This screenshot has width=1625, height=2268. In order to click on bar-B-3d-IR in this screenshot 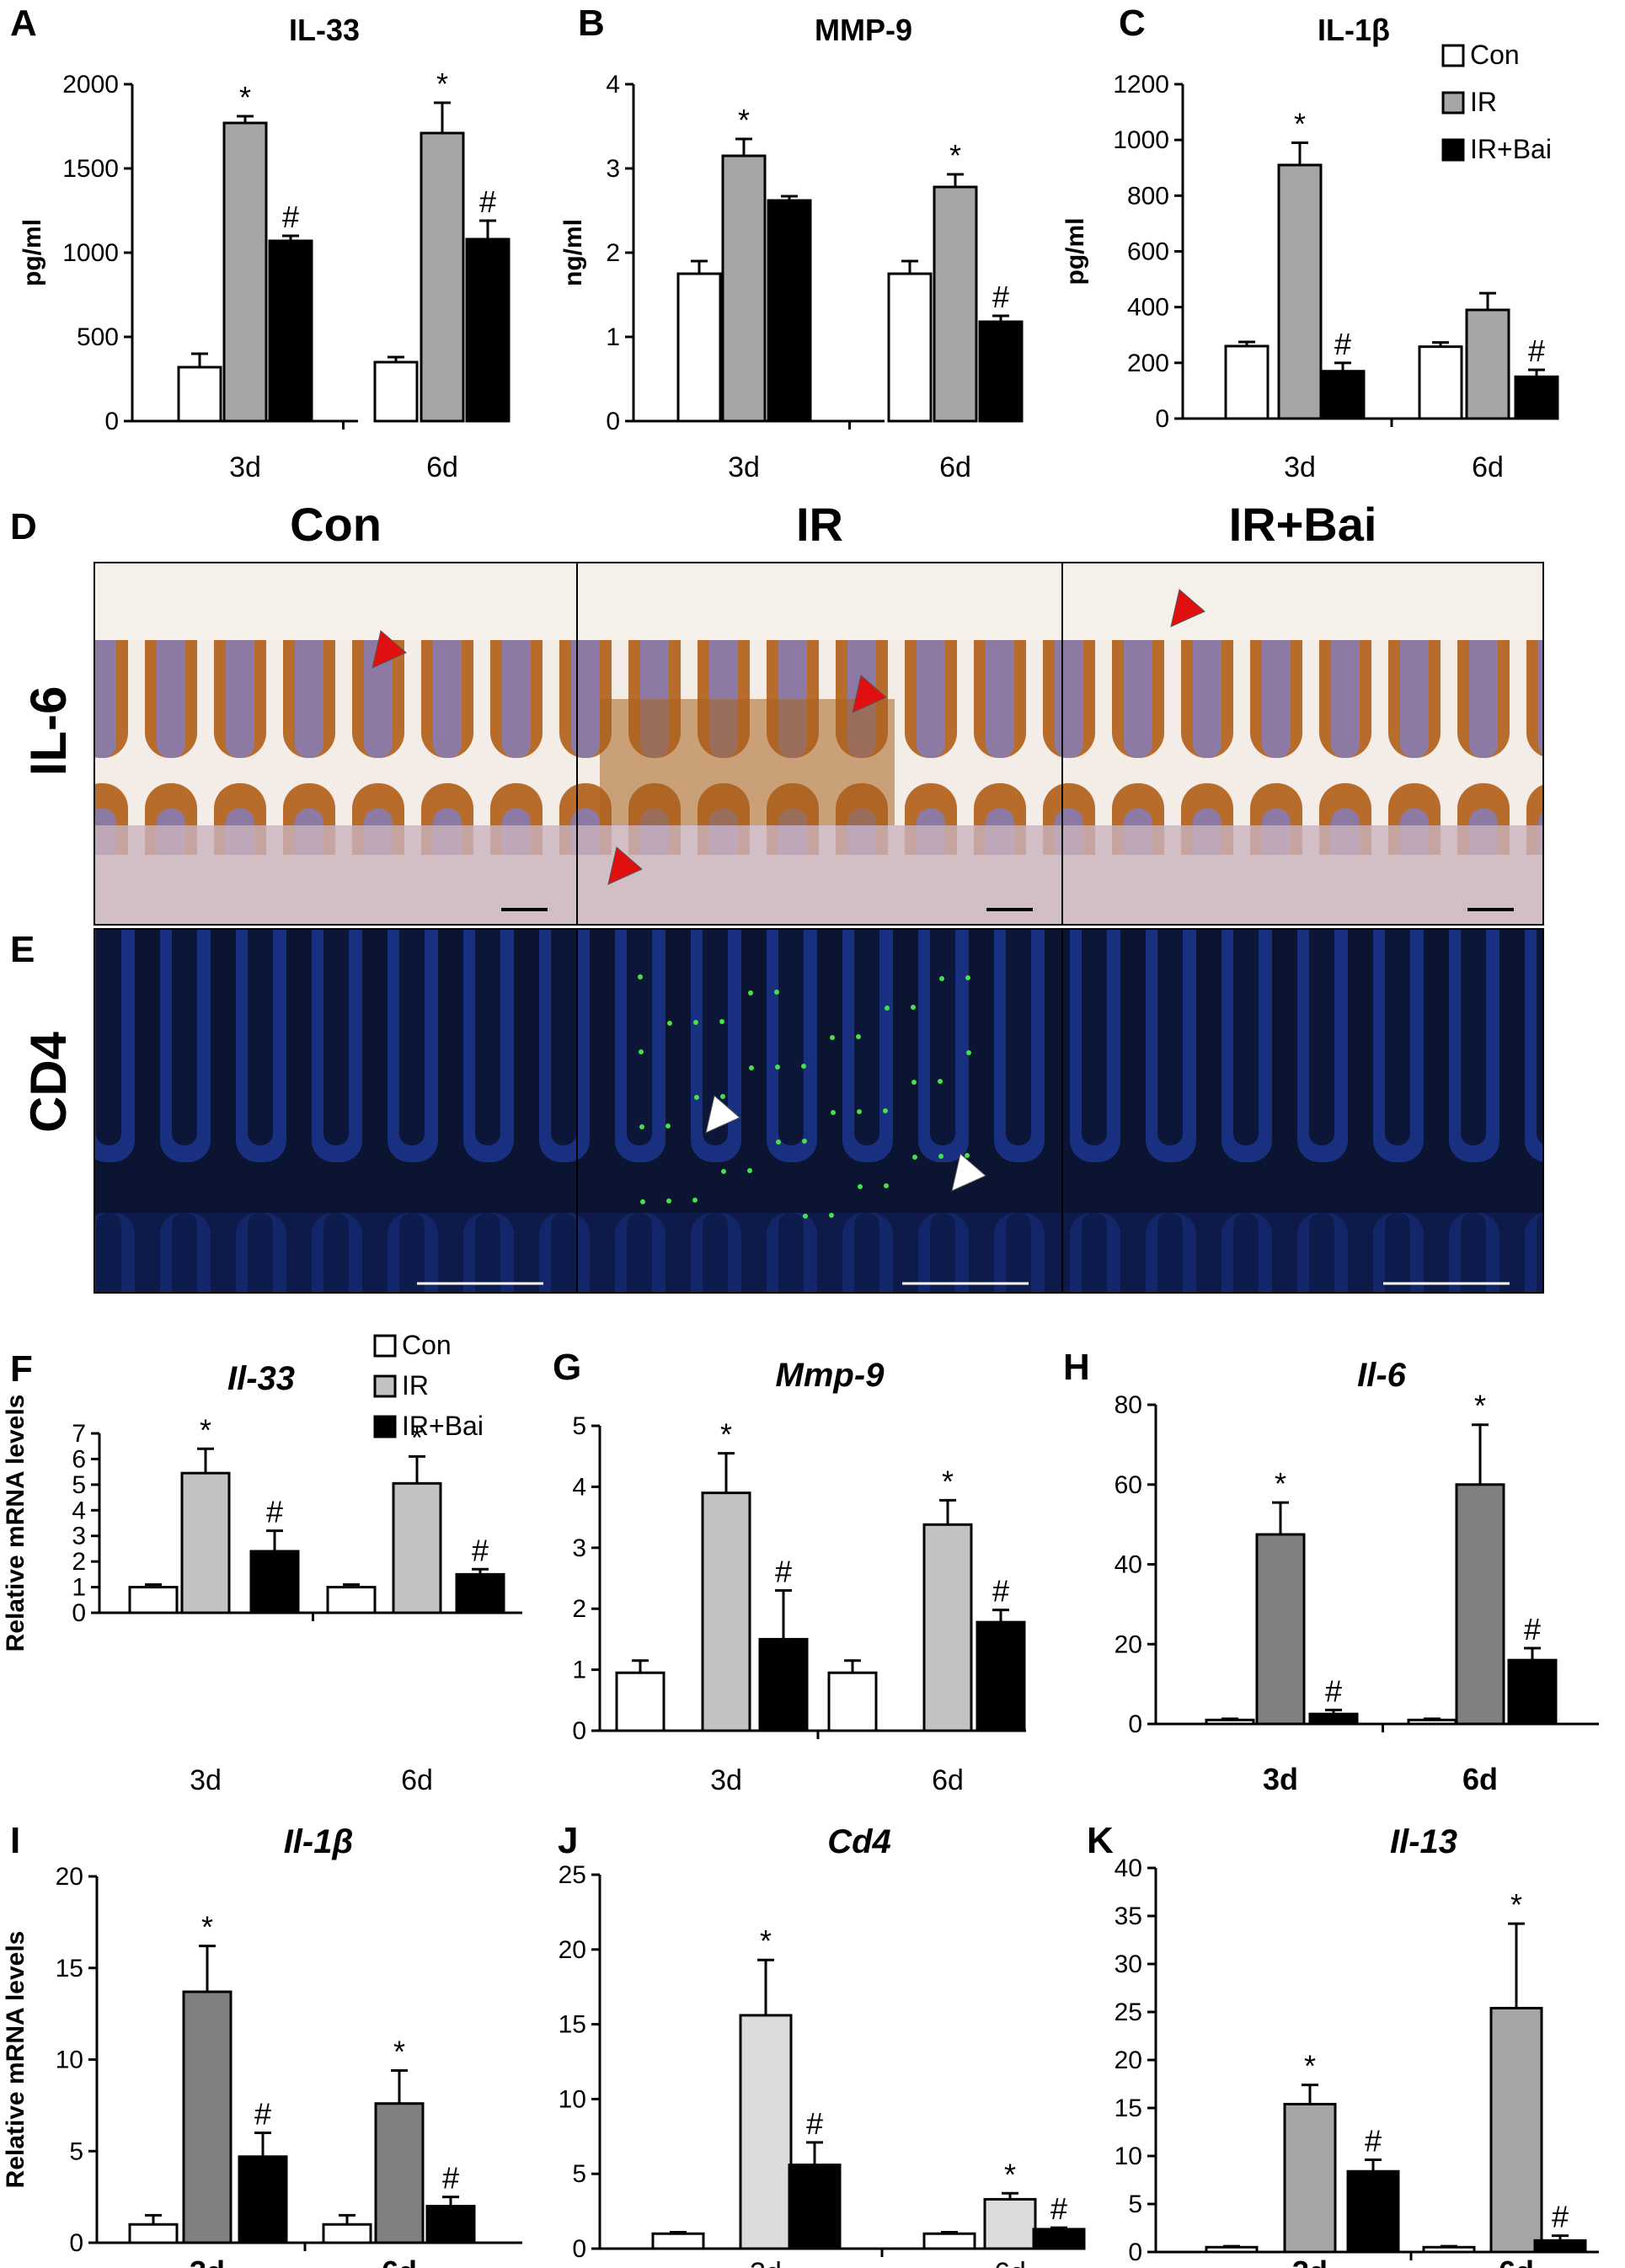, I will do `click(744, 288)`.